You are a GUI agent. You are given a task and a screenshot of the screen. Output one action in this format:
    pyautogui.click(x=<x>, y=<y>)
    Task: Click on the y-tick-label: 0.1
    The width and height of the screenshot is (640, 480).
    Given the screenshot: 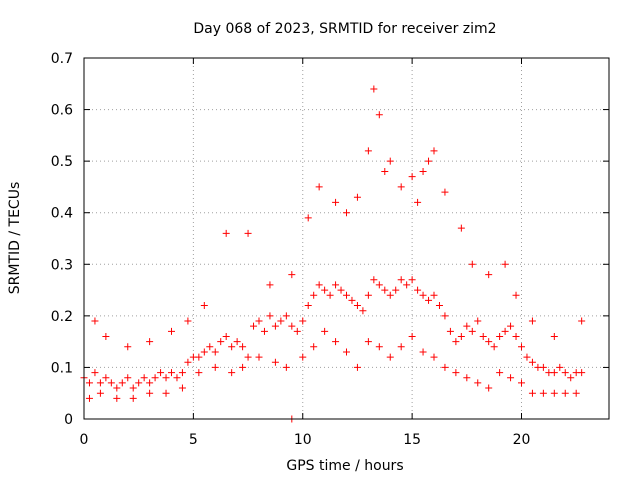 What is the action you would take?
    pyautogui.click(x=62, y=368)
    